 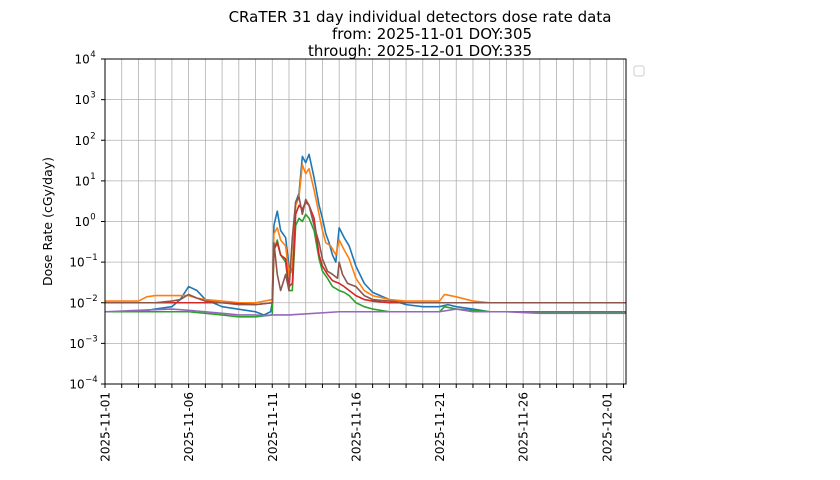 I want to click on x-tick-label: 2025-11-06, so click(x=189, y=427).